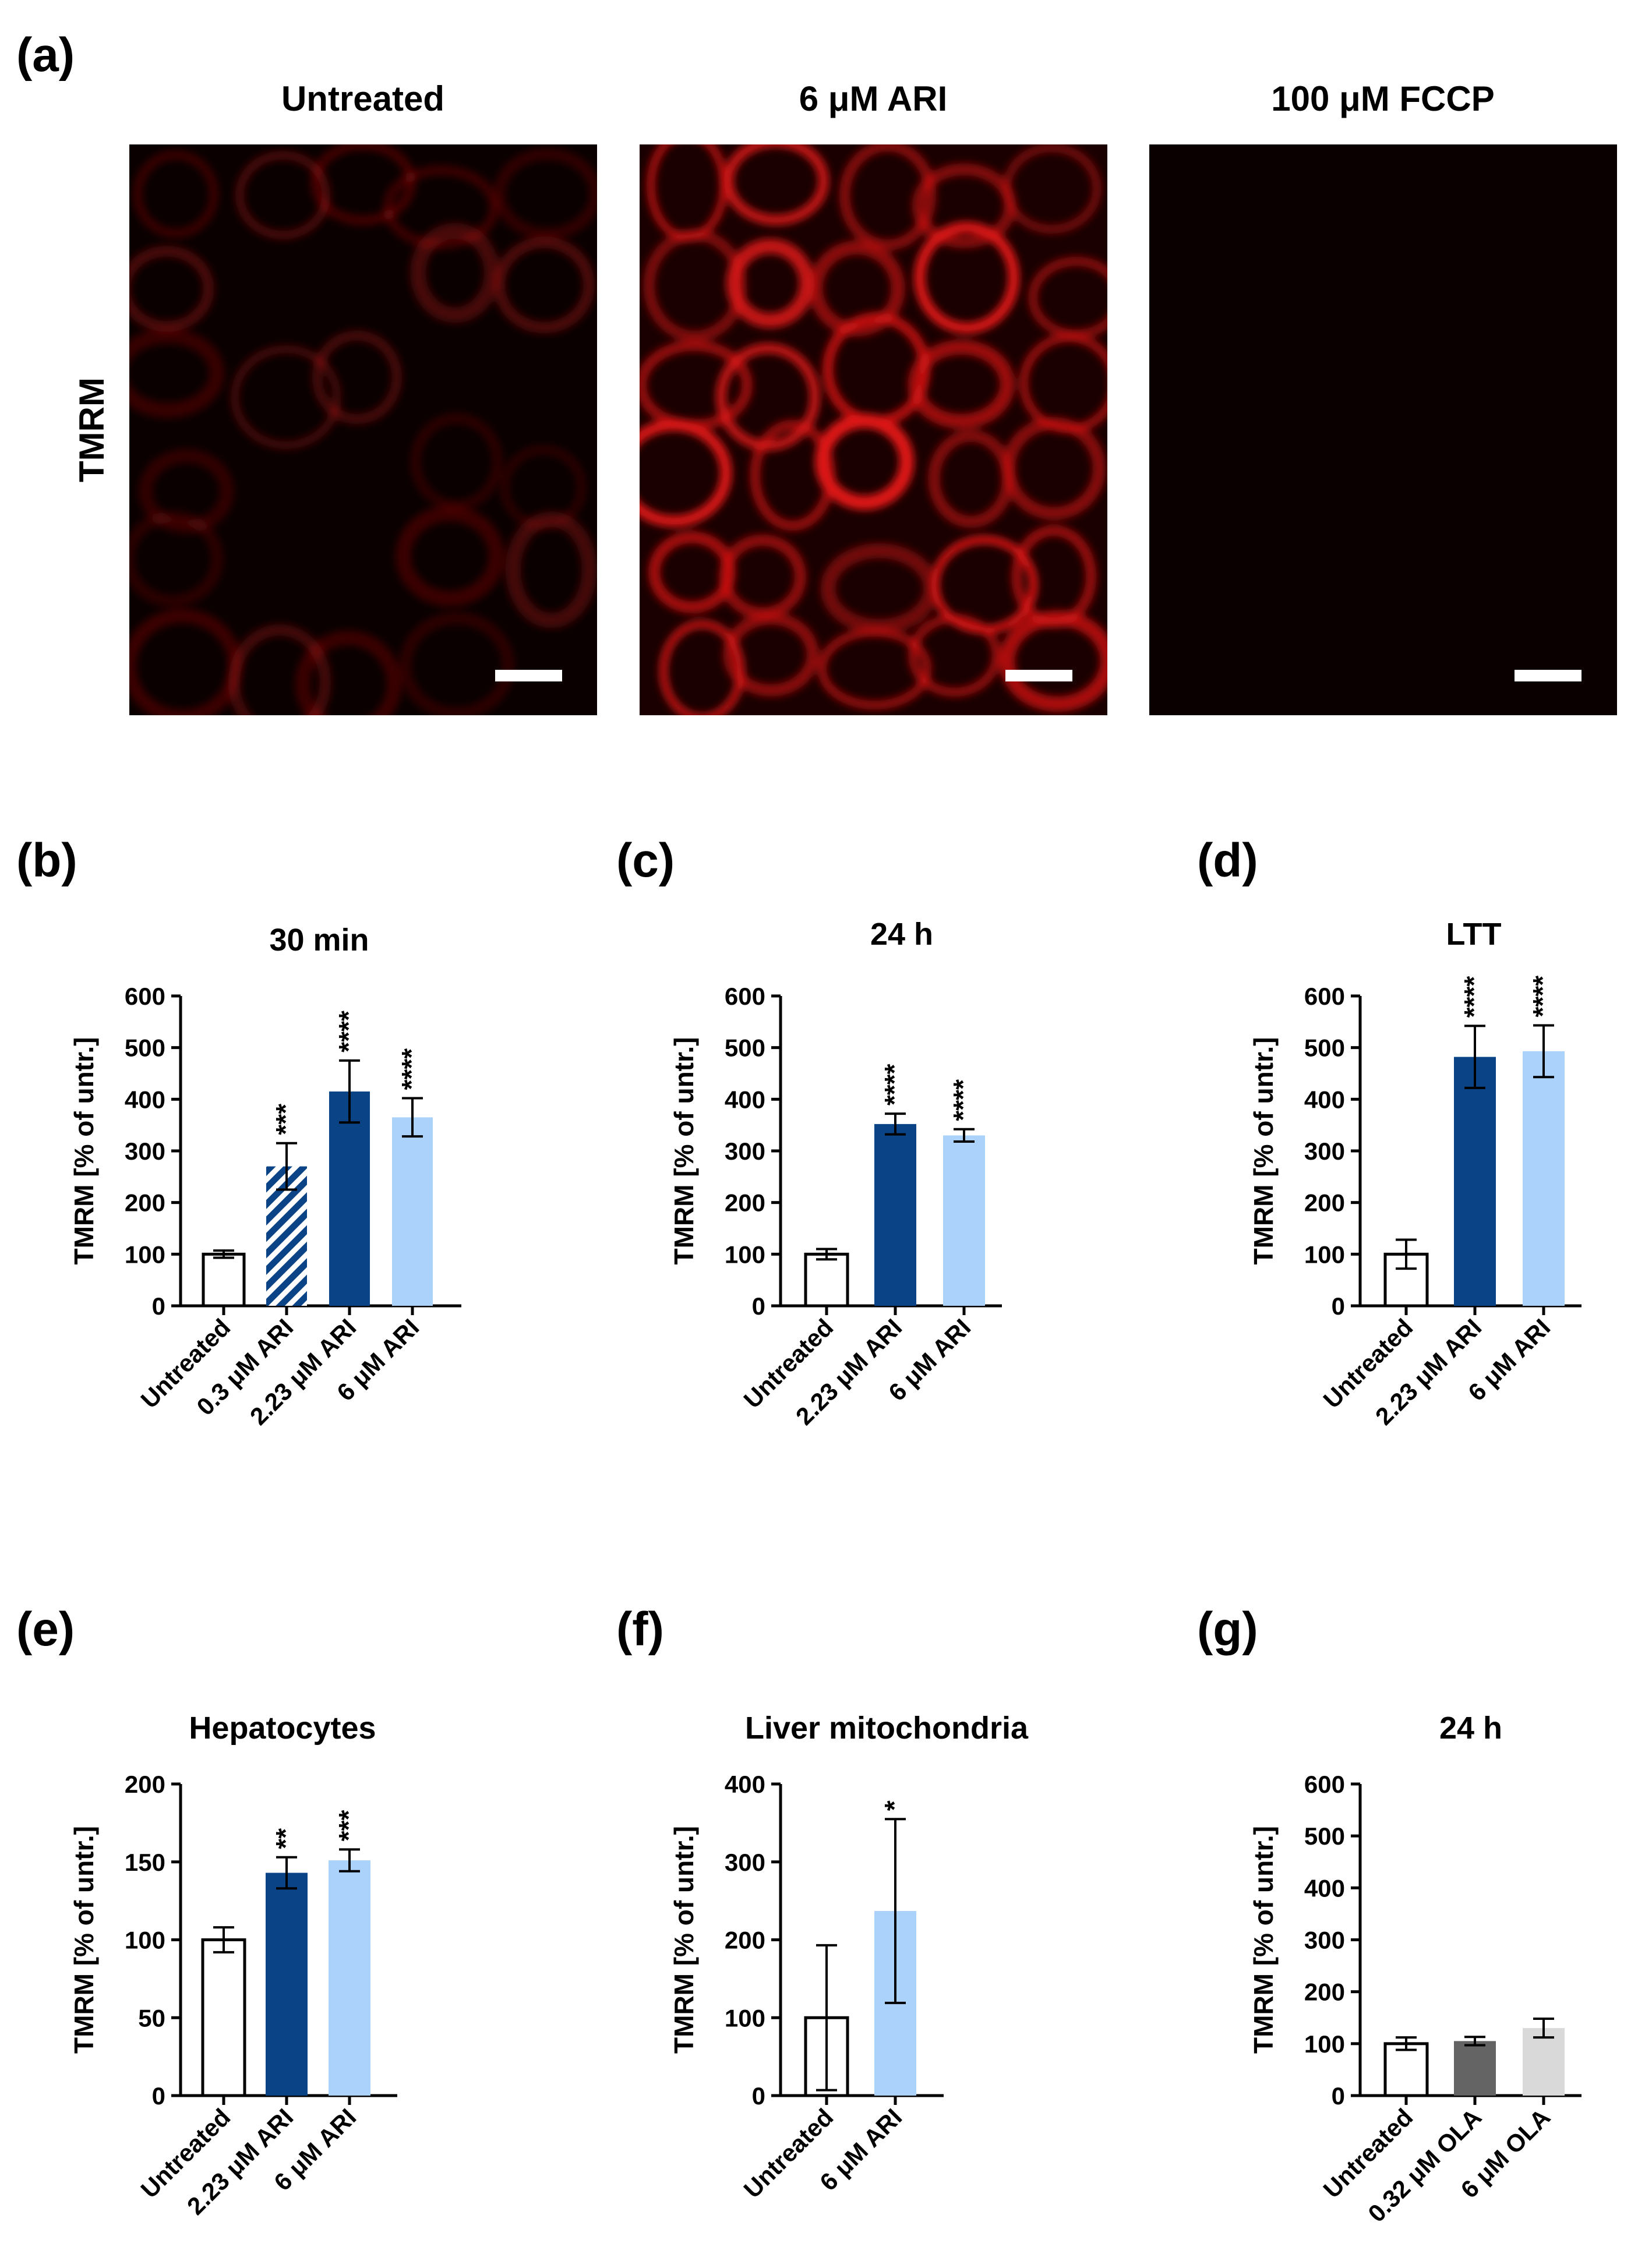 Image resolution: width=1638 pixels, height=2268 pixels. What do you see at coordinates (873, 397) in the screenshot?
I see `micrograph-6um-ari: 6 μM ARI` at bounding box center [873, 397].